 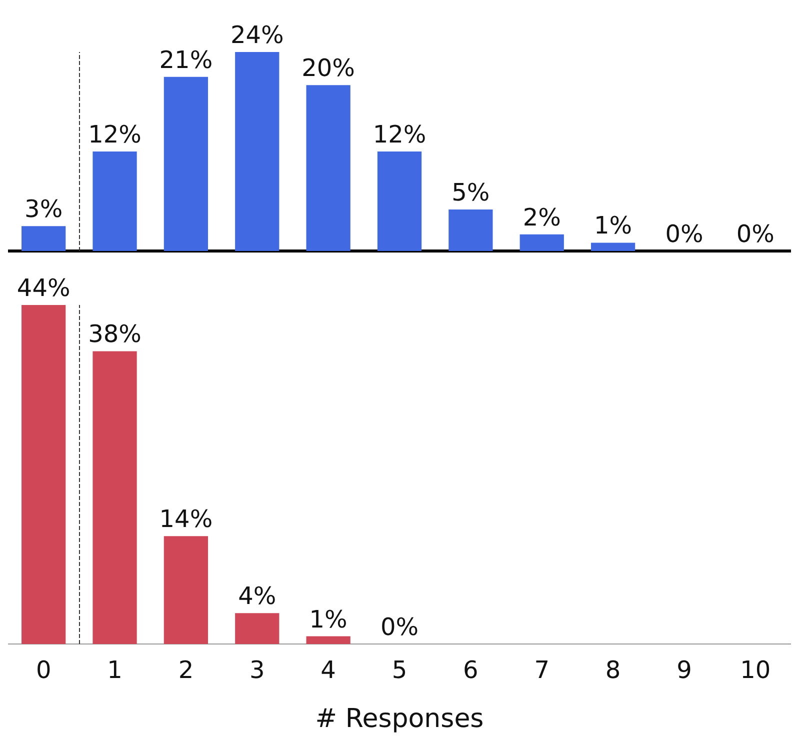 I want to click on x-tick-label: 3, so click(x=257, y=670).